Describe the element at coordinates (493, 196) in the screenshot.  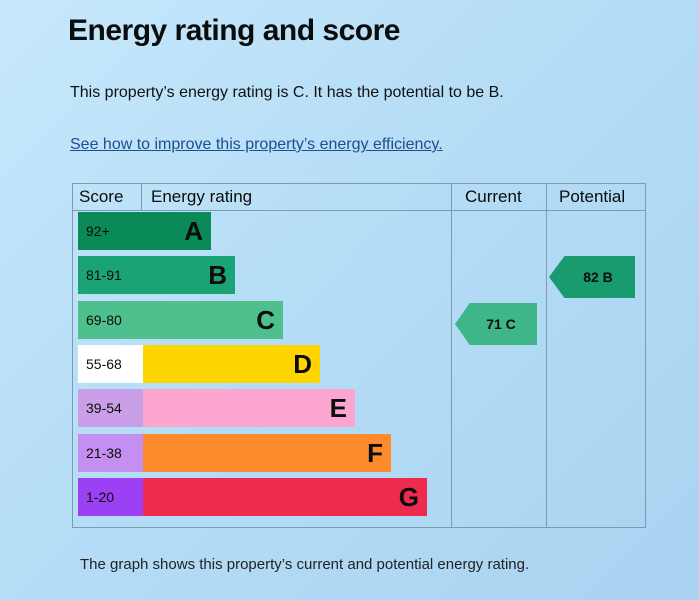
I see `header-current: Current` at that location.